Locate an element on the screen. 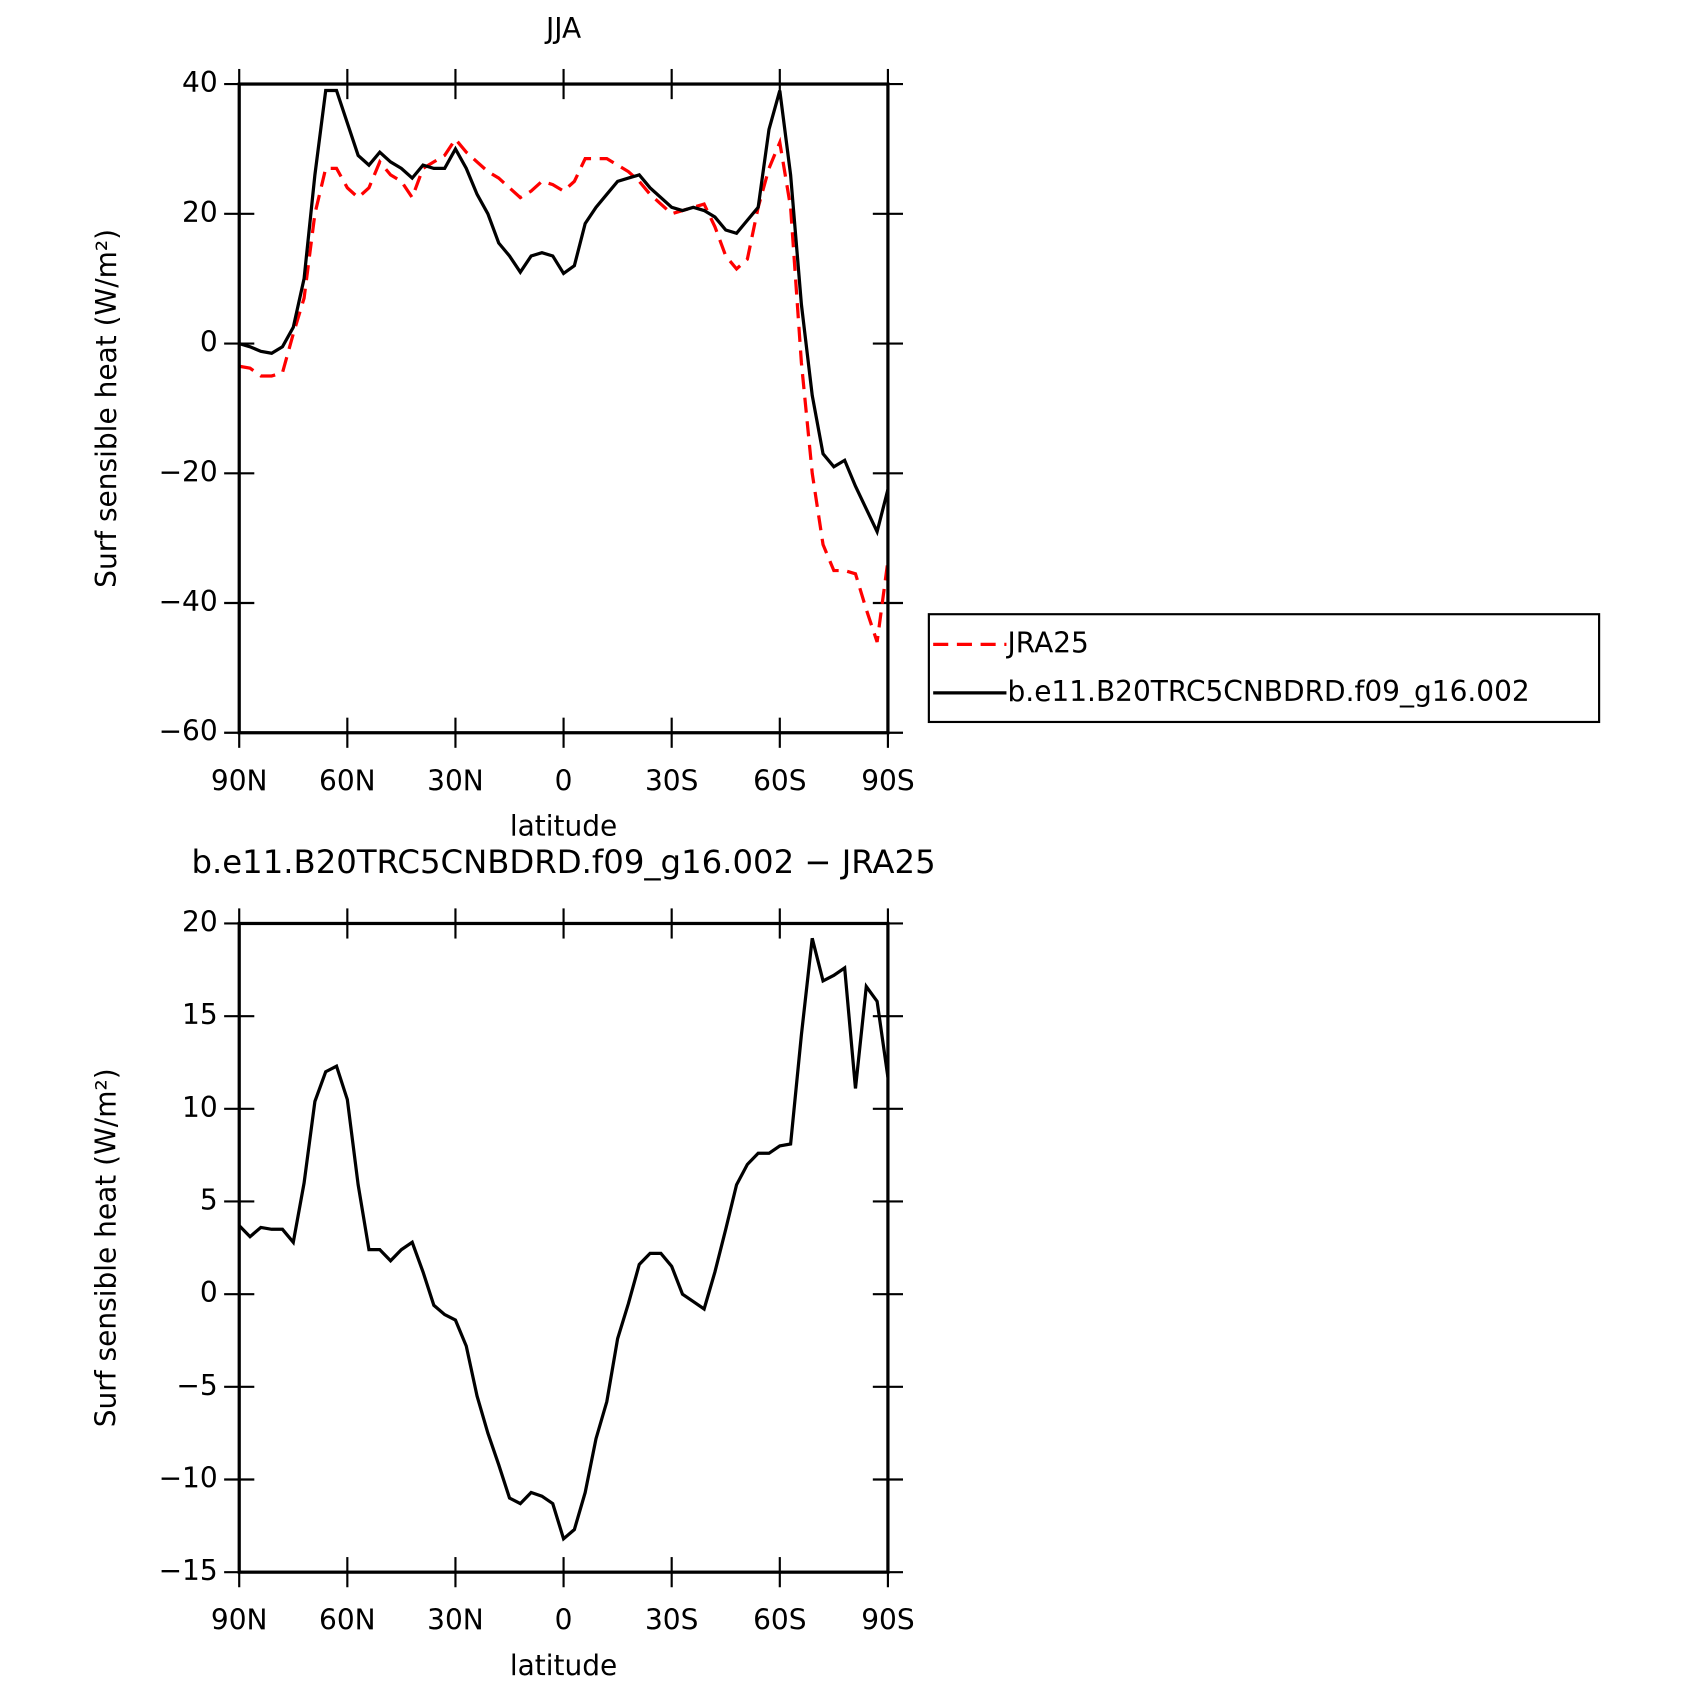 The height and width of the screenshot is (1681, 1681). y-tick-label: −60 is located at coordinates (188, 731).